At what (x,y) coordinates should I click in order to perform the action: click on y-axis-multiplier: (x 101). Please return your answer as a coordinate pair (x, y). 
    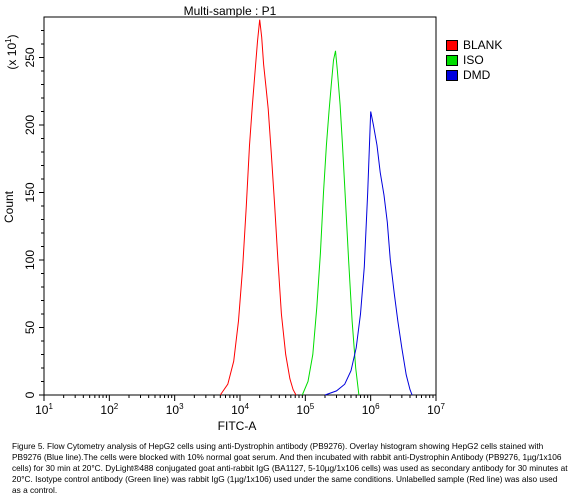
    Looking at the image, I should click on (11, 51).